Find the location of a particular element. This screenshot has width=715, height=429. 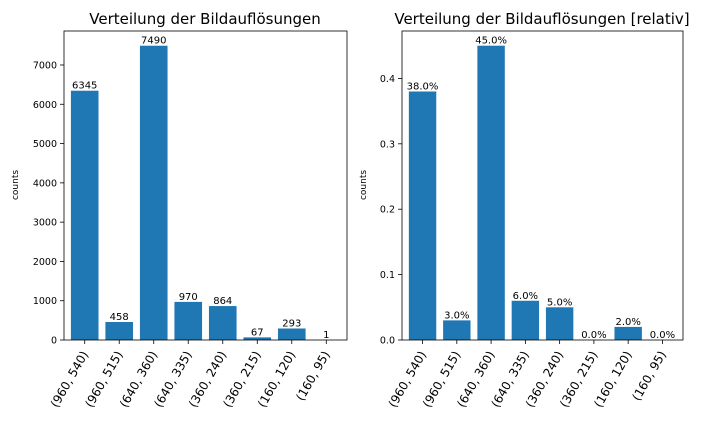

chart-0-data-label-7: 1 is located at coordinates (326, 335).